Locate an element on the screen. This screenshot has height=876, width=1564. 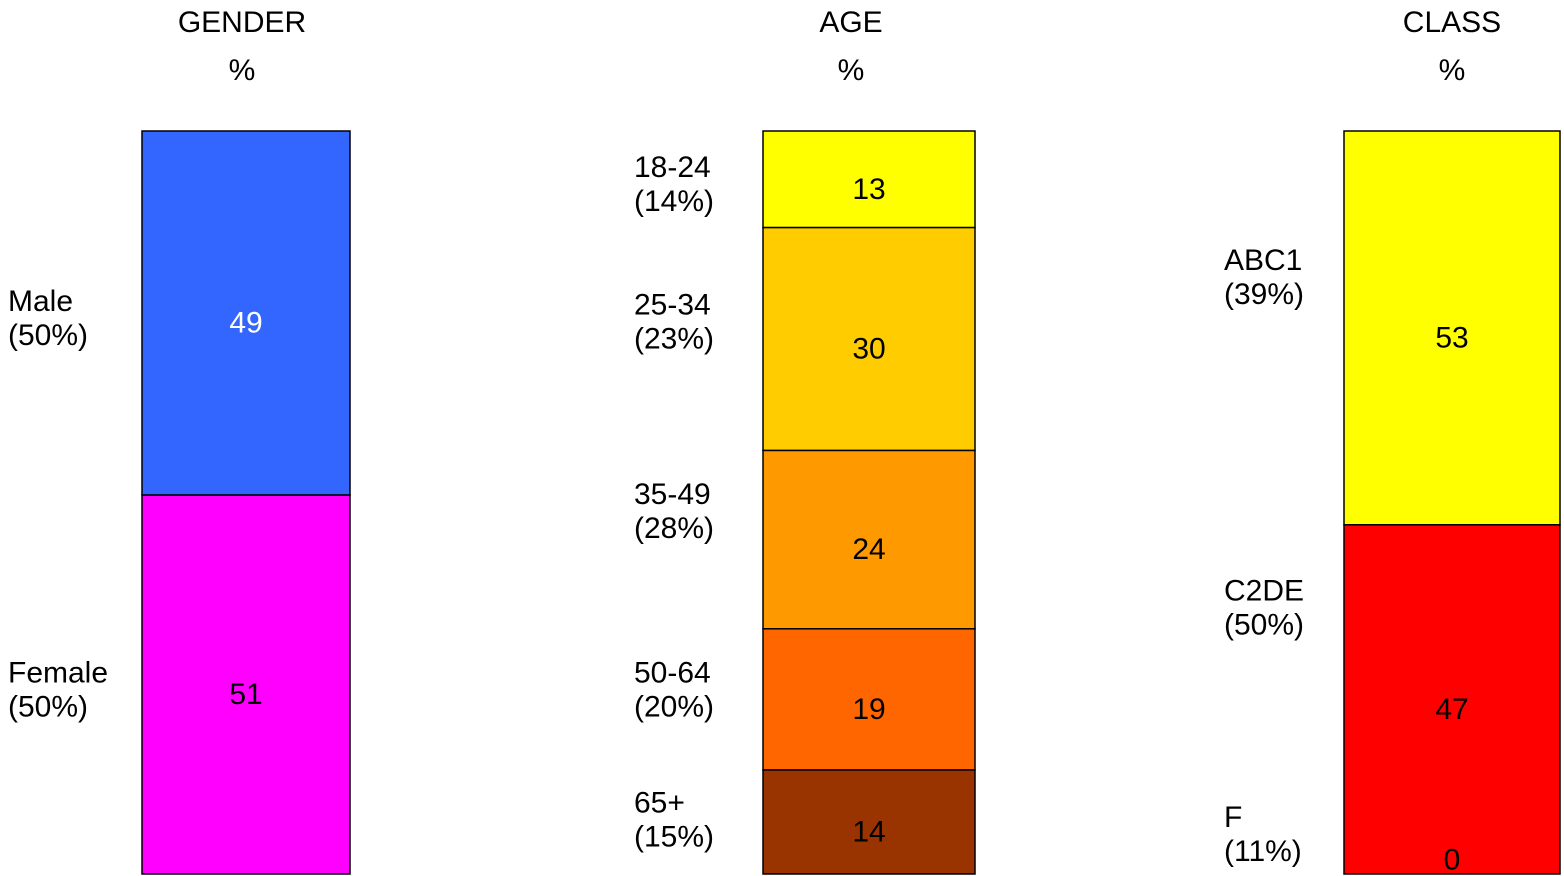
class-share-f: (11%) is located at coordinates (1263, 851).